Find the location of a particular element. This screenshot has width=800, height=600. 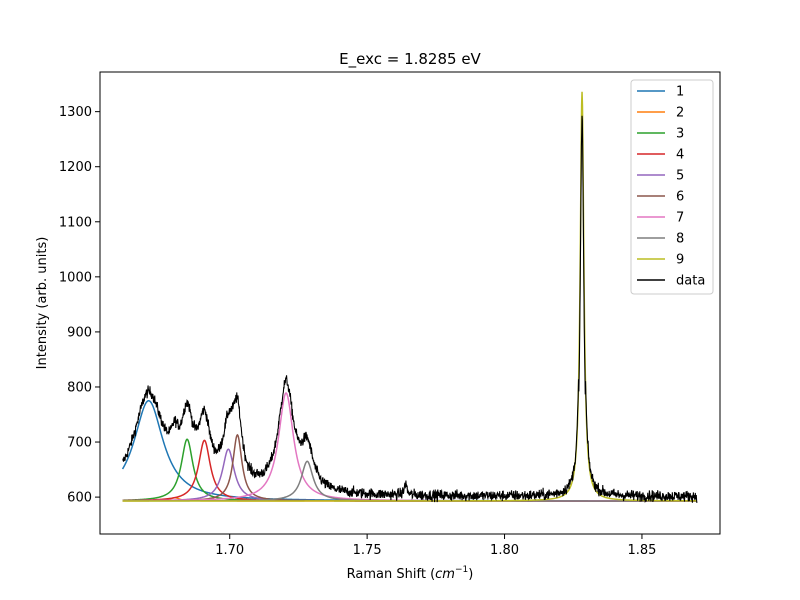

y-tick-label: 1100 is located at coordinates (75, 222).